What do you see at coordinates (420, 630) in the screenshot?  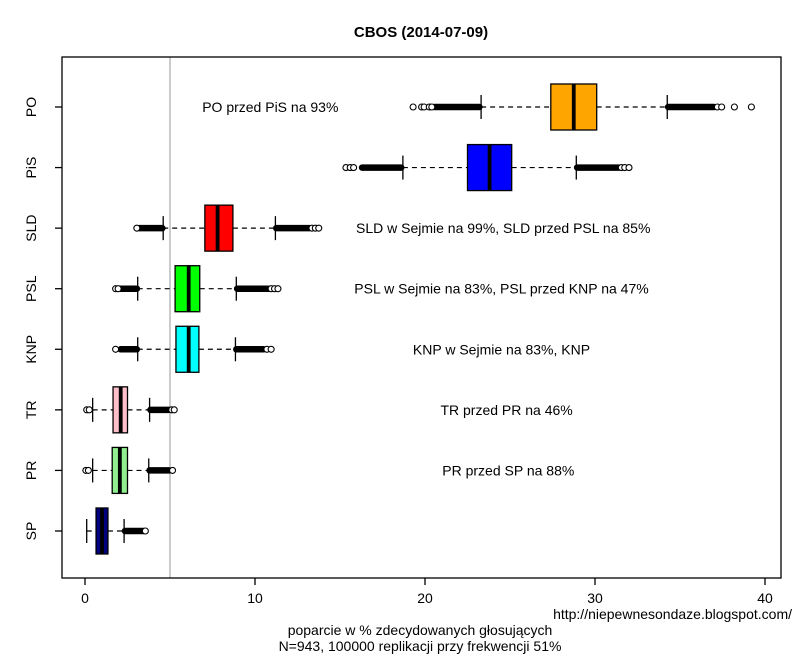 I see `x-axis-label-line1: poparcie w % zdecydowanych głosujących` at bounding box center [420, 630].